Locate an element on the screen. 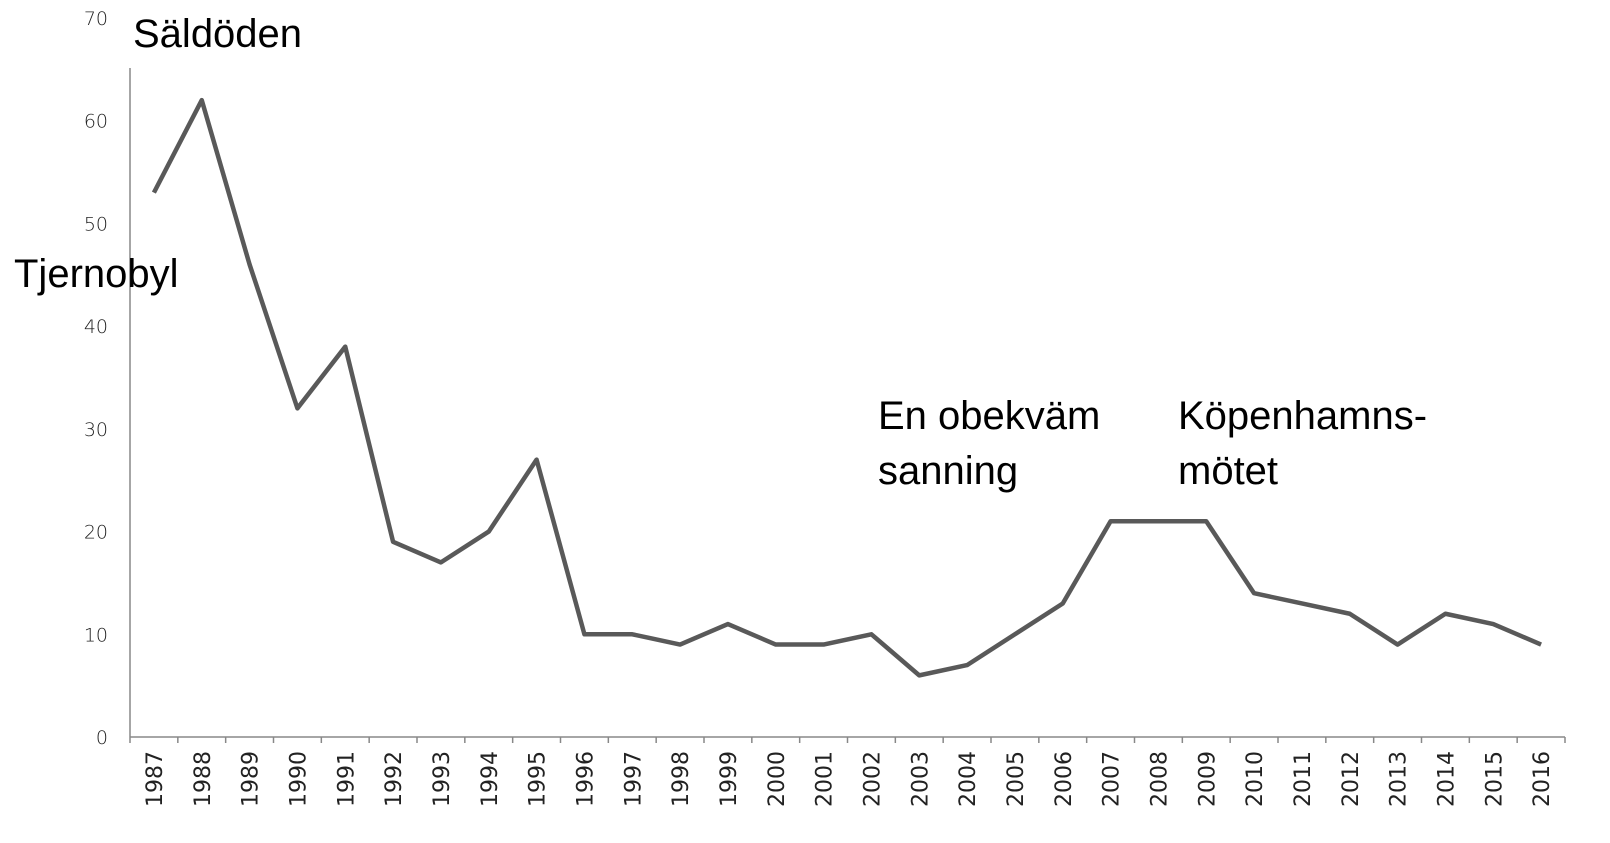 This screenshot has height=843, width=1610. x-tick-label: 1995 is located at coordinates (538, 779).